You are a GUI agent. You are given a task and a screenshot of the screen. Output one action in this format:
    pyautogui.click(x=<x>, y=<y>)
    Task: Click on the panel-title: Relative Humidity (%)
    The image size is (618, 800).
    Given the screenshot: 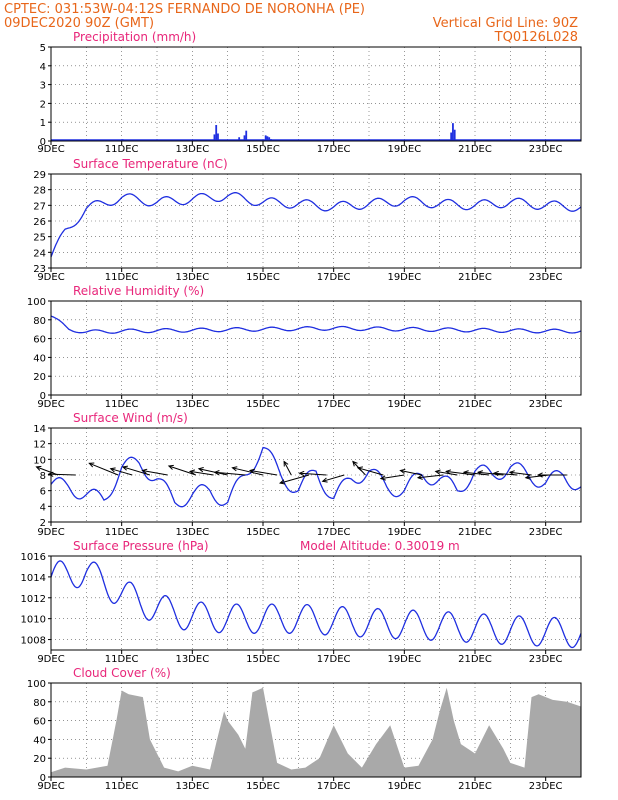 What is the action you would take?
    pyautogui.click(x=138, y=291)
    